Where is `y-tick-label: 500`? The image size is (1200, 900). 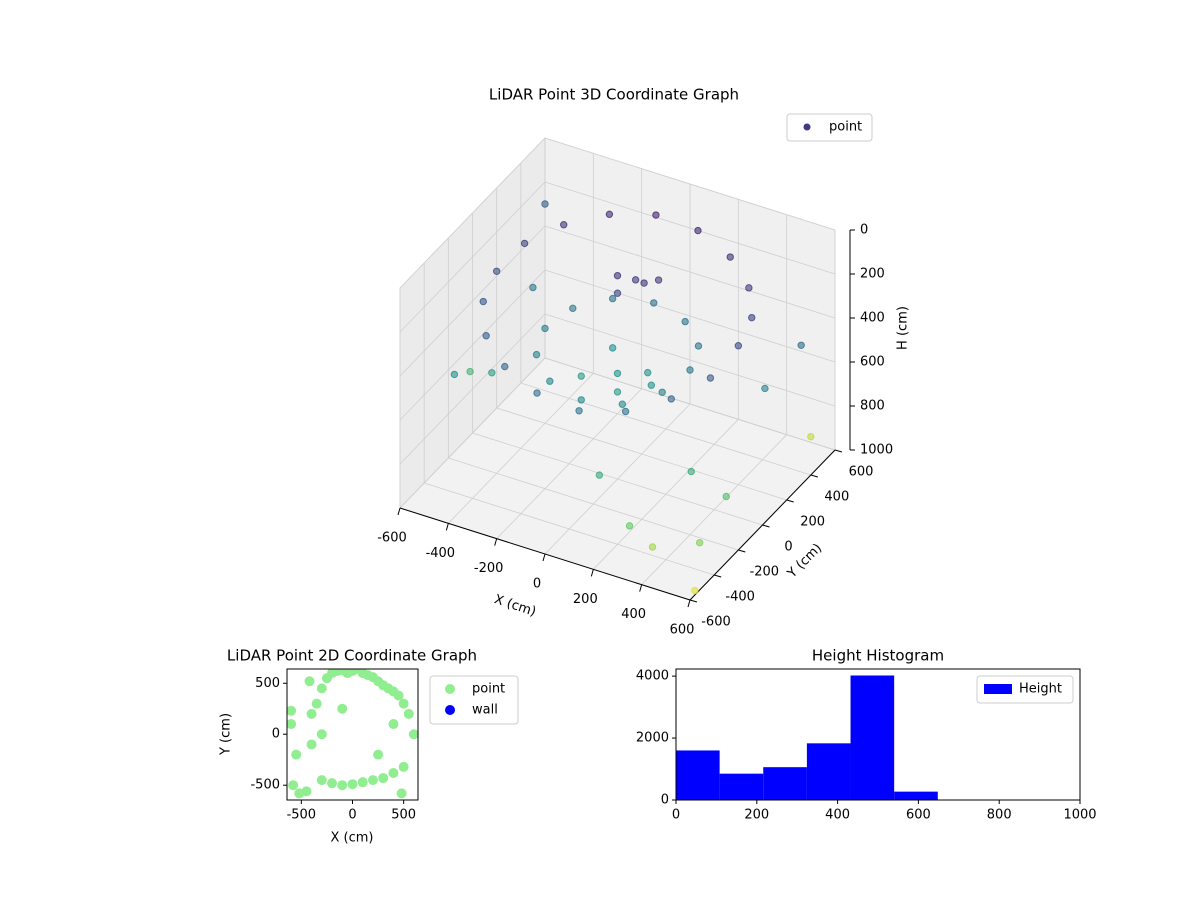
y-tick-label: 500 is located at coordinates (267, 683).